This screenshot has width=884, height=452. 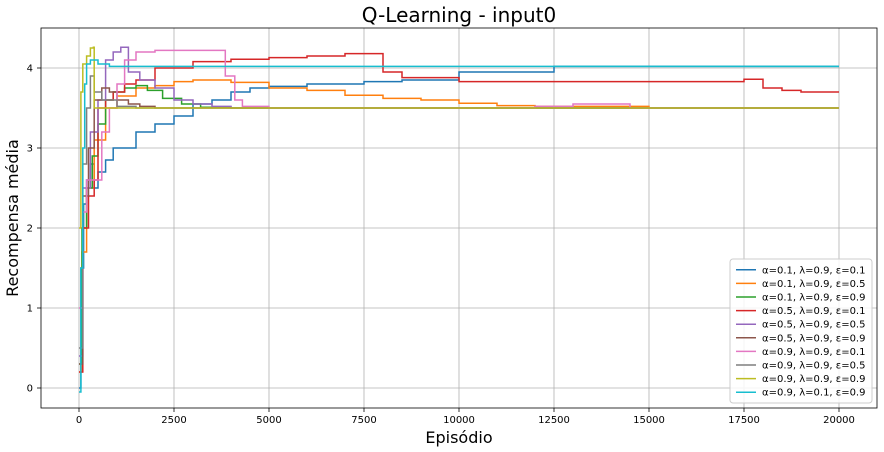 I want to click on legend-entry: α=0.9, λ=0.9, ε=0.1, so click(x=813, y=352).